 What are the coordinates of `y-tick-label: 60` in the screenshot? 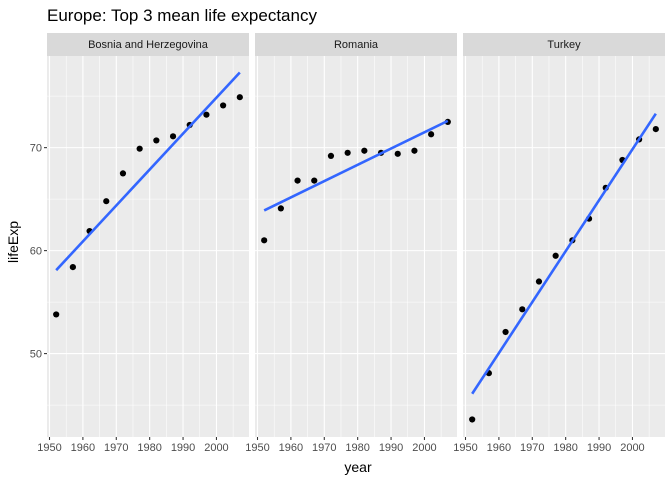 It's located at (36, 252).